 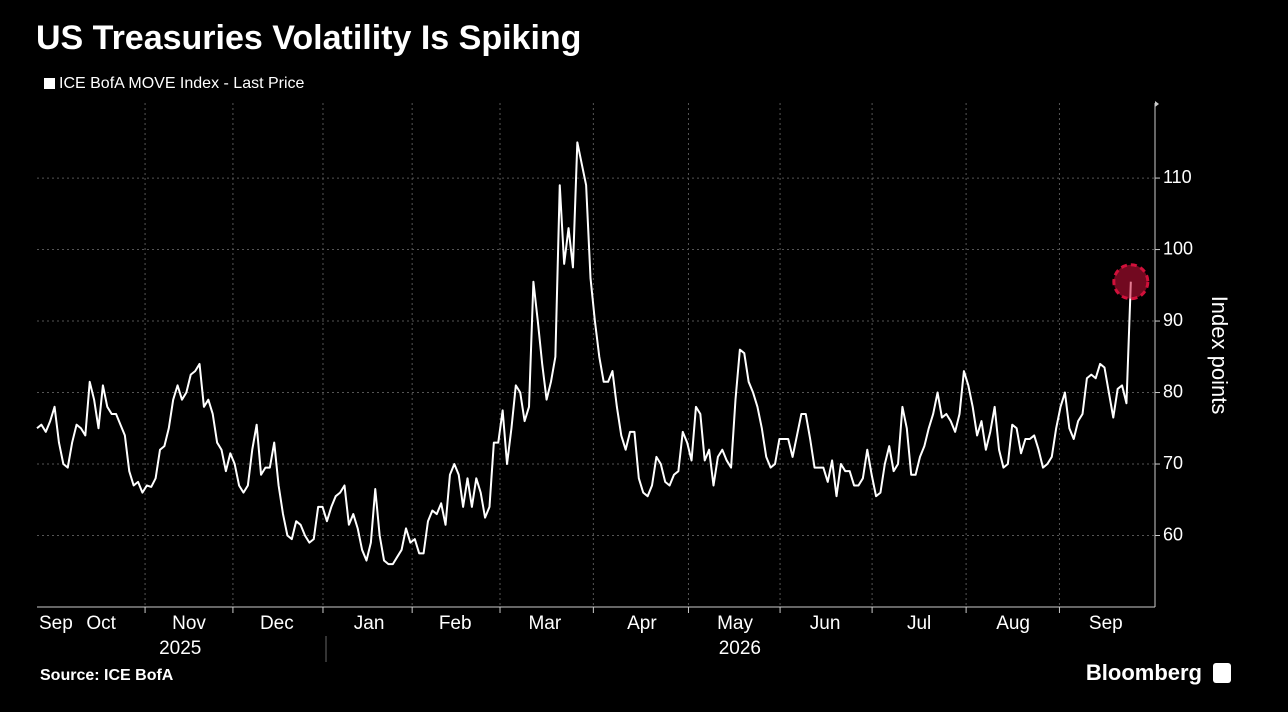 What do you see at coordinates (49, 83) in the screenshot?
I see `legend-swatch` at bounding box center [49, 83].